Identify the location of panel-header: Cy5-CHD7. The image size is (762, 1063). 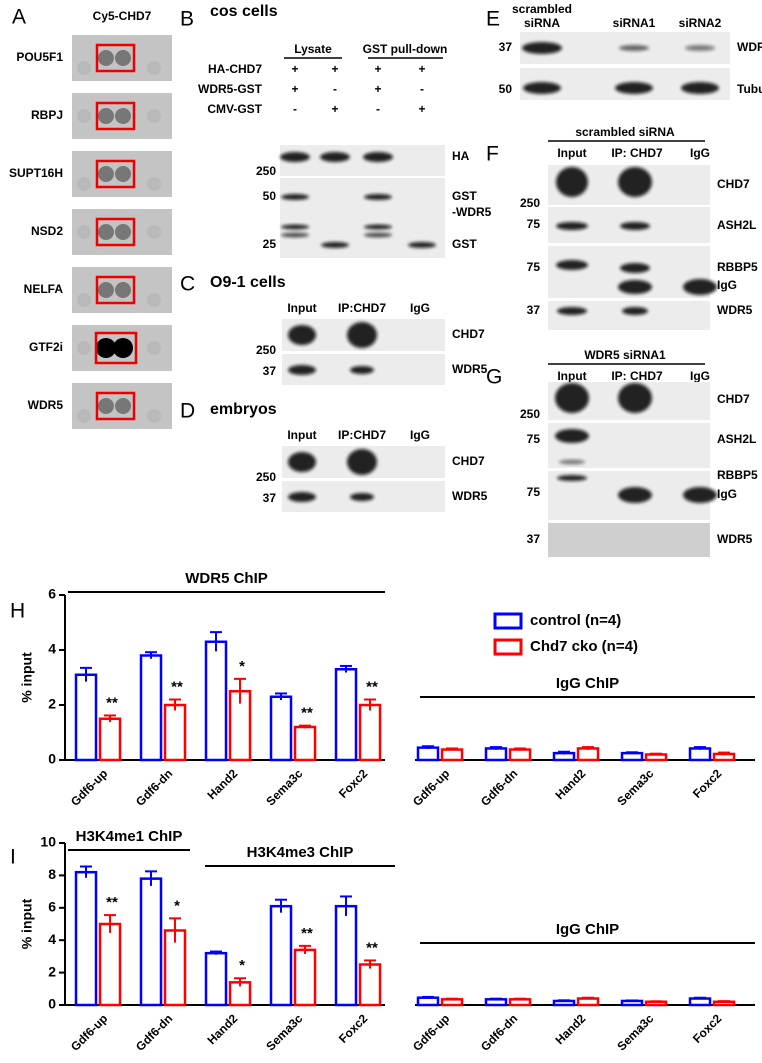
(122, 16).